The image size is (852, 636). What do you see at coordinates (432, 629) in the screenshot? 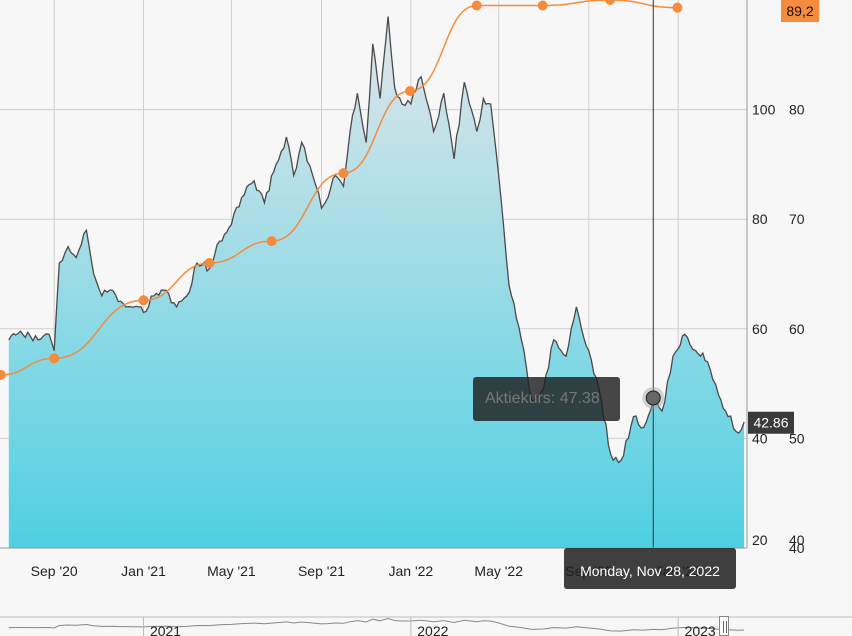
I see `navigator-label-1: 2022` at bounding box center [432, 629].